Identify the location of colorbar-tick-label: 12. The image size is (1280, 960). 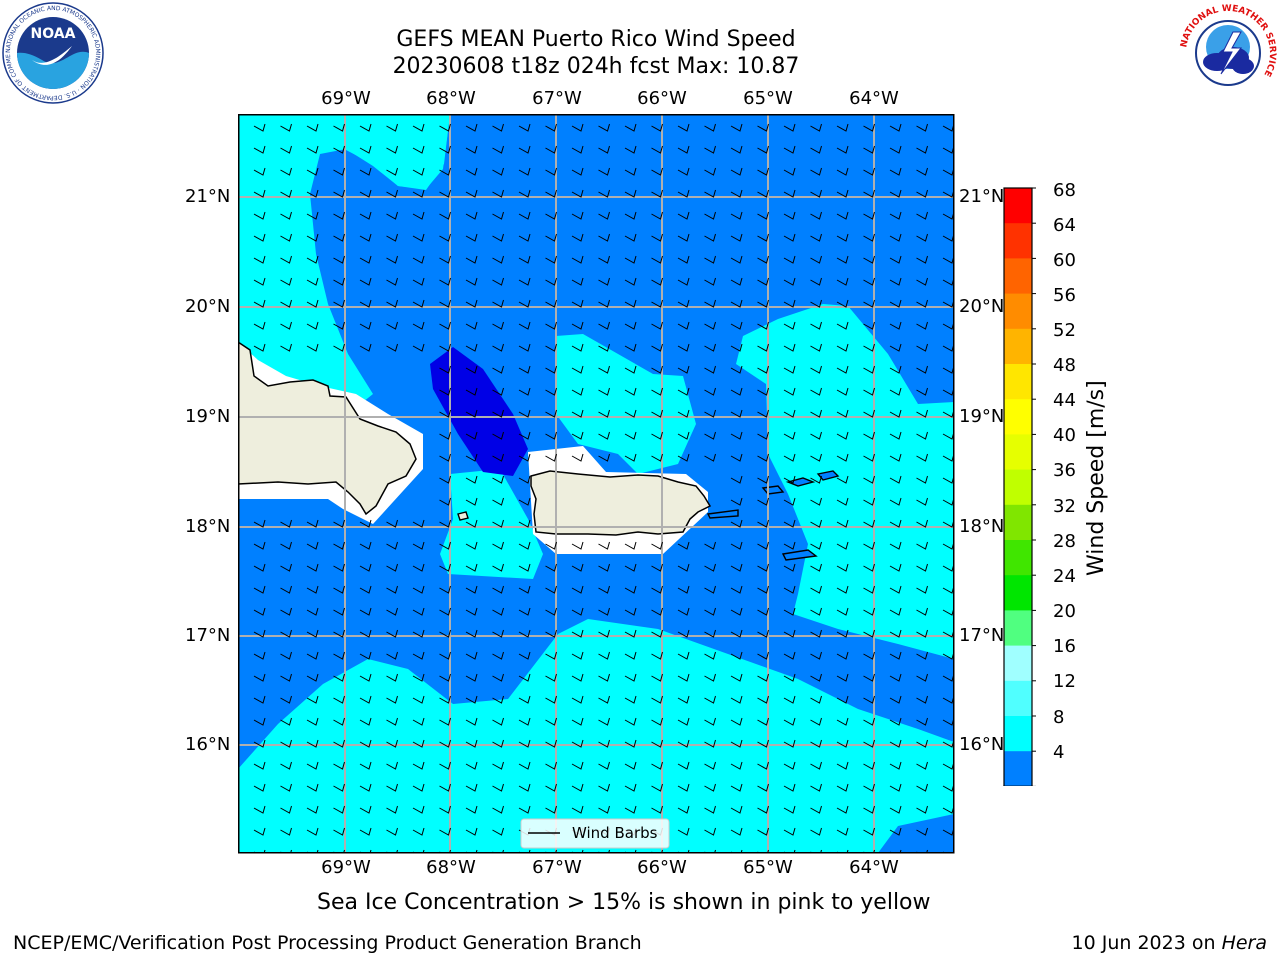
(1064, 681).